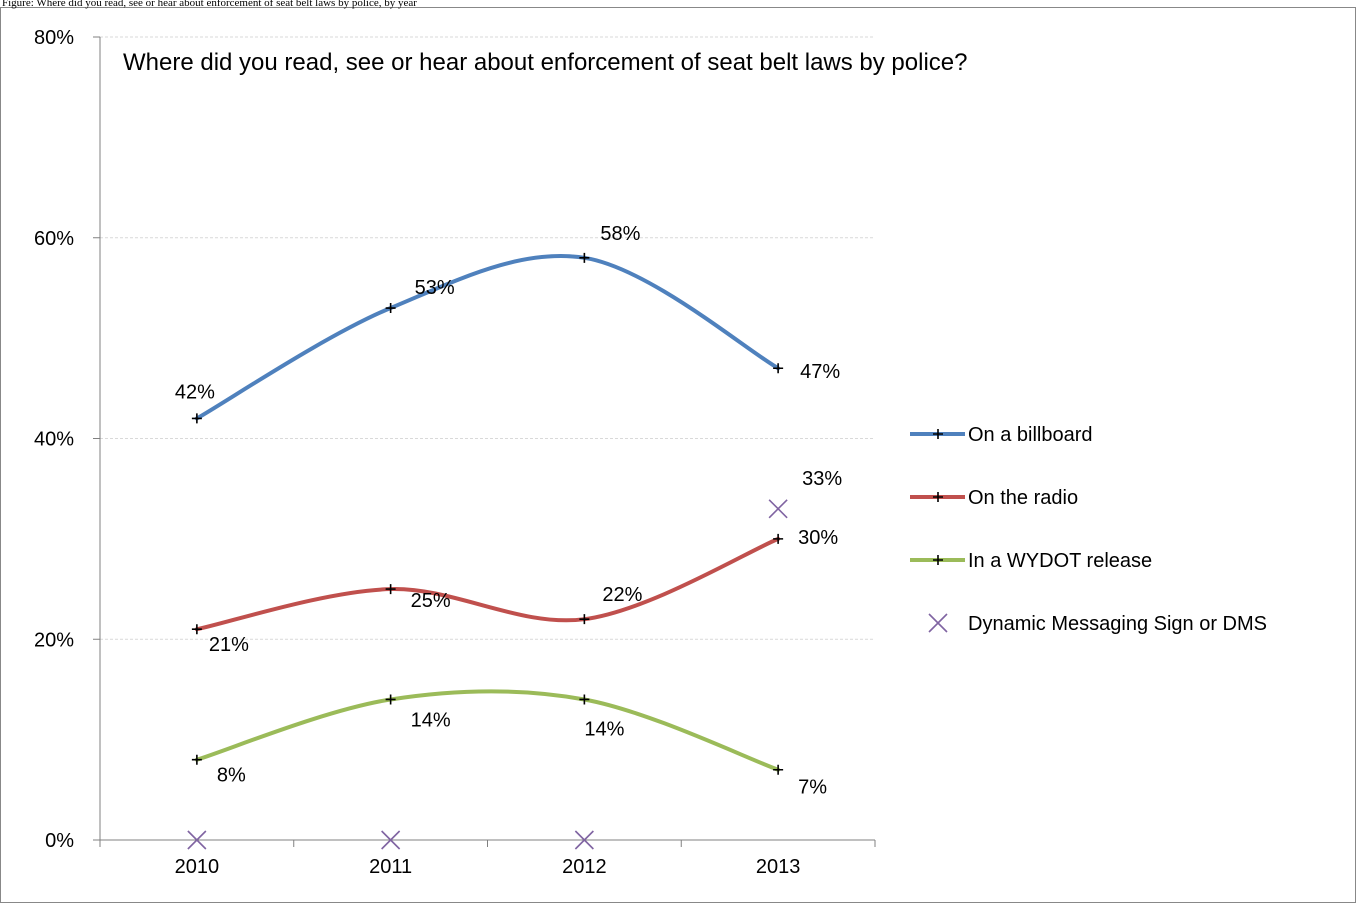 The height and width of the screenshot is (903, 1356). What do you see at coordinates (818, 538) in the screenshot?
I see `data-label: 30%` at bounding box center [818, 538].